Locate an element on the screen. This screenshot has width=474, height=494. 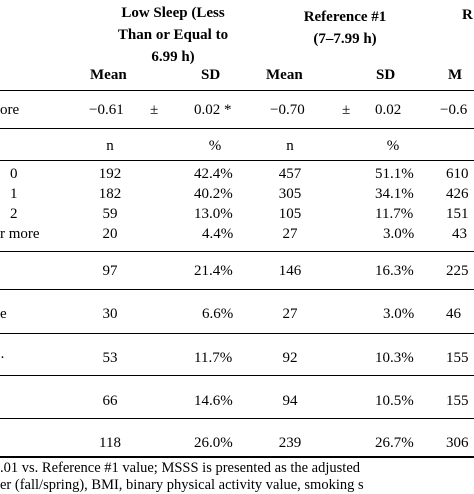
low-sleep-header-line1: Low Sleep (Less is located at coordinates (173, 13).